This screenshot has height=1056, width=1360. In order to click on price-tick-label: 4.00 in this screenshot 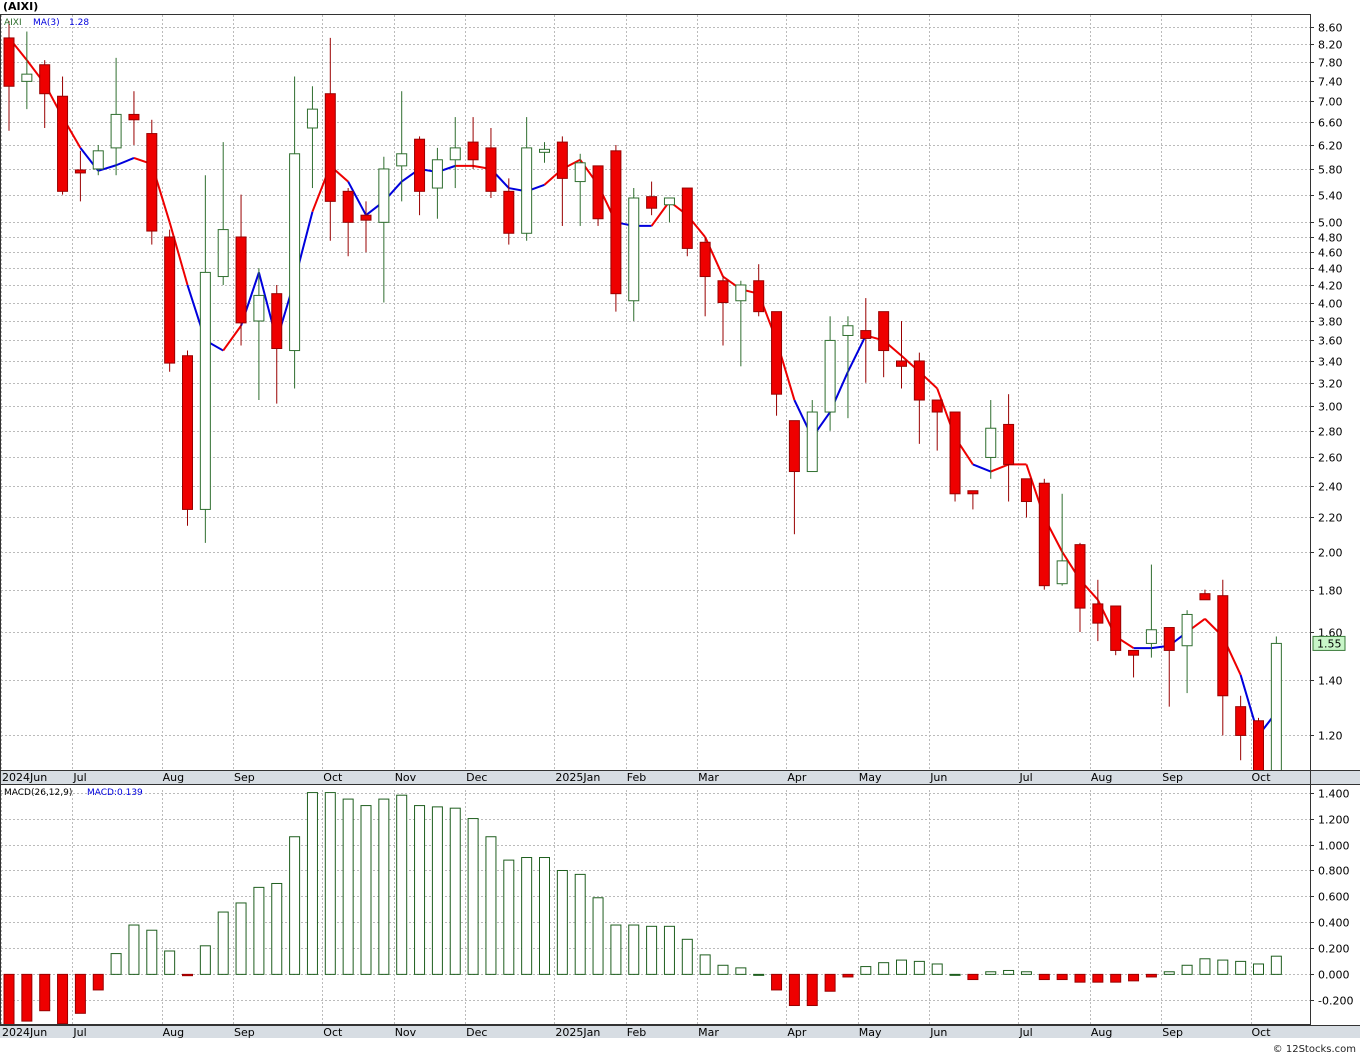, I will do `click(1330, 304)`.